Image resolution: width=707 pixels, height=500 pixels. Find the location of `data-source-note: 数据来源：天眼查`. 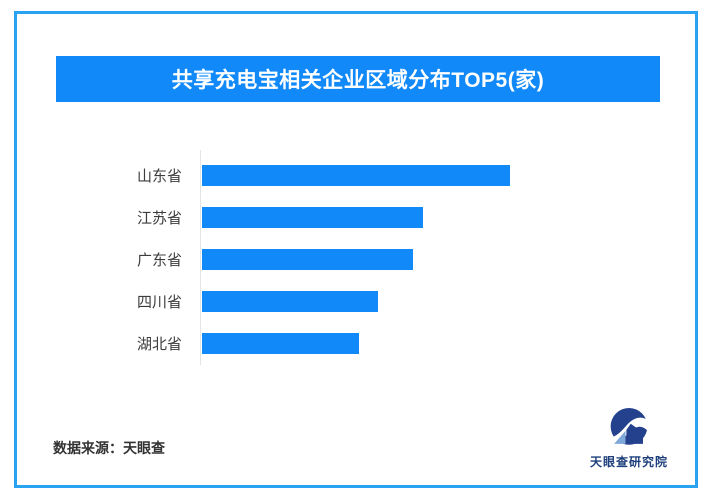

data-source-note: 数据来源：天眼查 is located at coordinates (109, 448).